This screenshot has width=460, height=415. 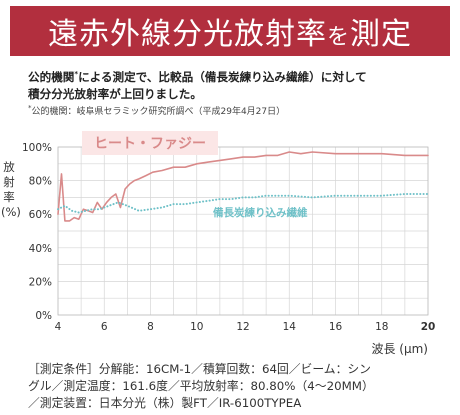 I want to click on series-lines, so click(x=243, y=186).